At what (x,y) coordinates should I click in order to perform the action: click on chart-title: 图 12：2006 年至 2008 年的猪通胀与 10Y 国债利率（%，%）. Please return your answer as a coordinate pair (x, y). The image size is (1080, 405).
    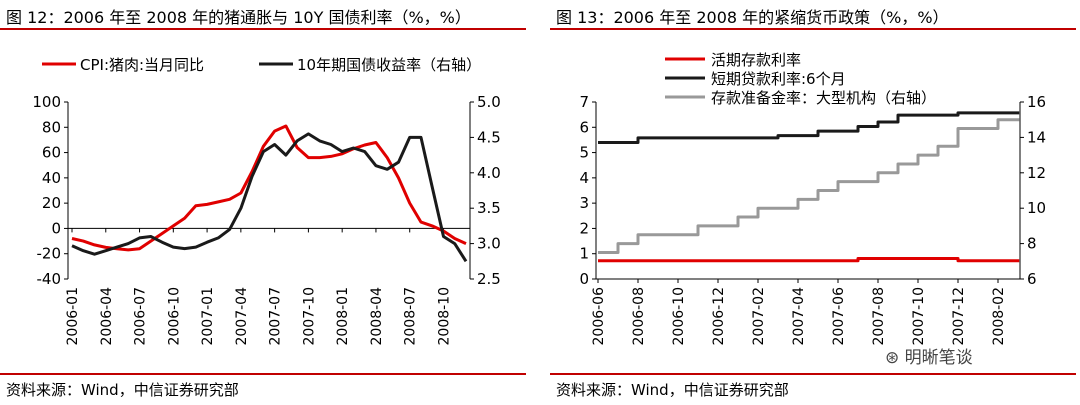
    Looking at the image, I should click on (238, 17).